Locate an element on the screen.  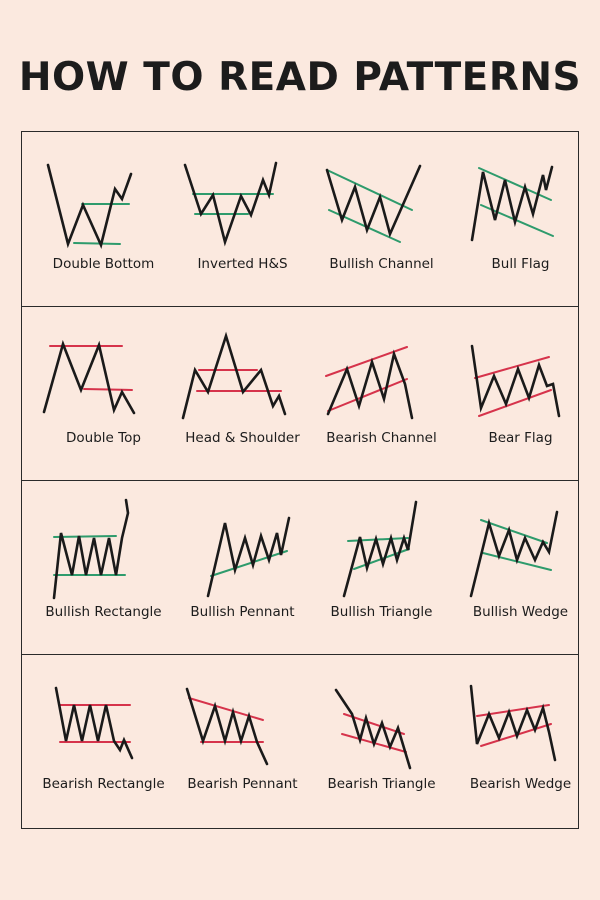
inverted-hs-diagram is located at coordinates (230, 204).